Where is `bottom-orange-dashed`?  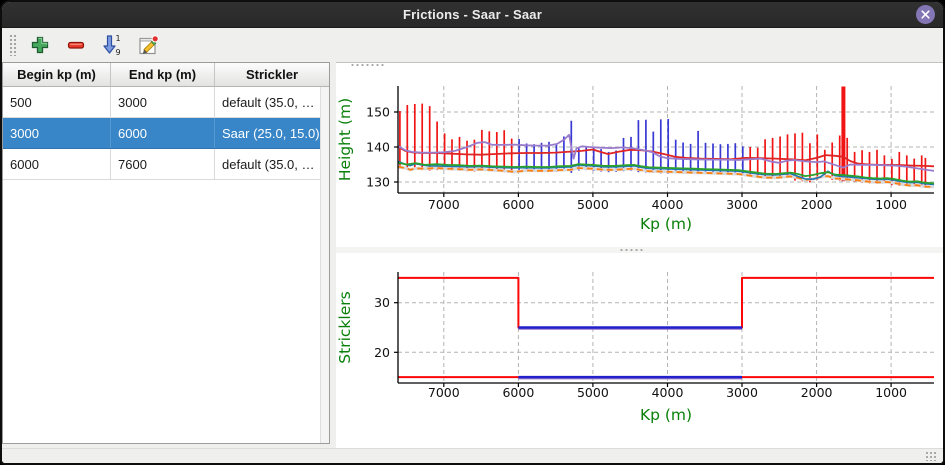
bottom-orange-dashed is located at coordinates (666, 176).